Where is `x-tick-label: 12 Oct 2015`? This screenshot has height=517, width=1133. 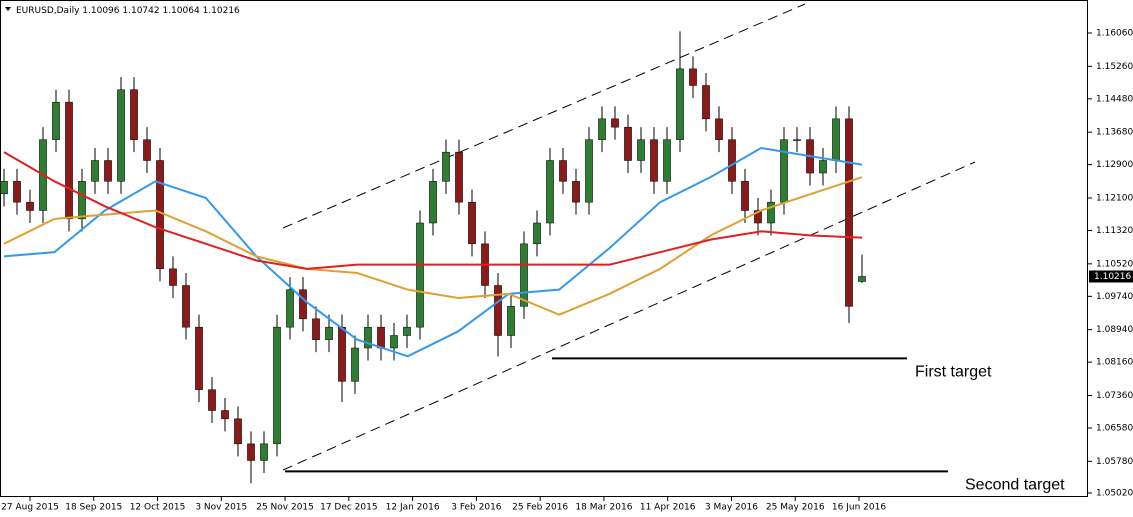 x-tick-label: 12 Oct 2015 is located at coordinates (158, 508).